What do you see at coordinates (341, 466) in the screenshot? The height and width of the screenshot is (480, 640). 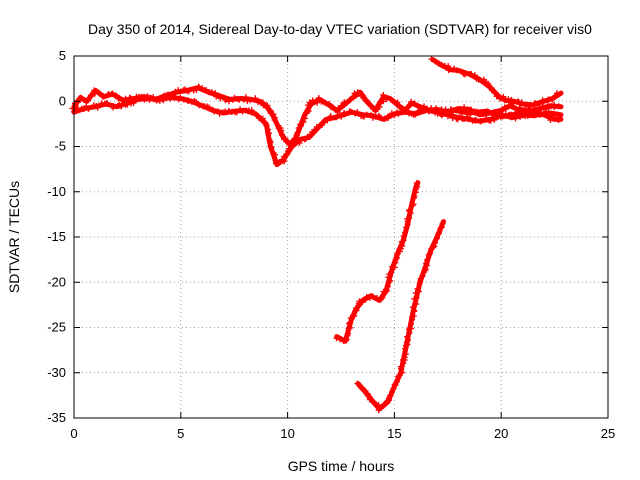 I see `x-axis-label: GPS time / hours` at bounding box center [341, 466].